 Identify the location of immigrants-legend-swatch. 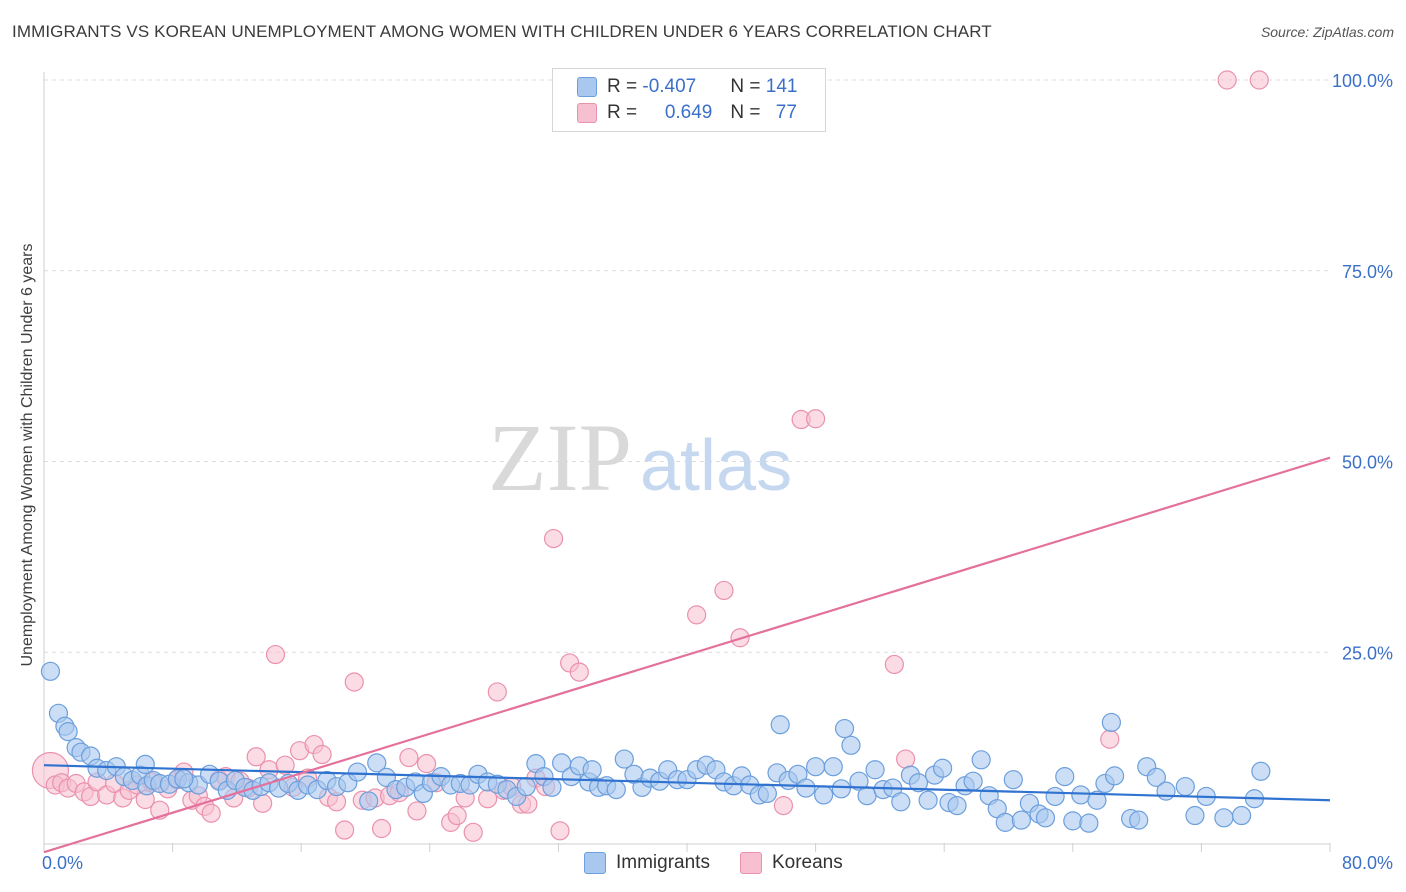
(595, 863).